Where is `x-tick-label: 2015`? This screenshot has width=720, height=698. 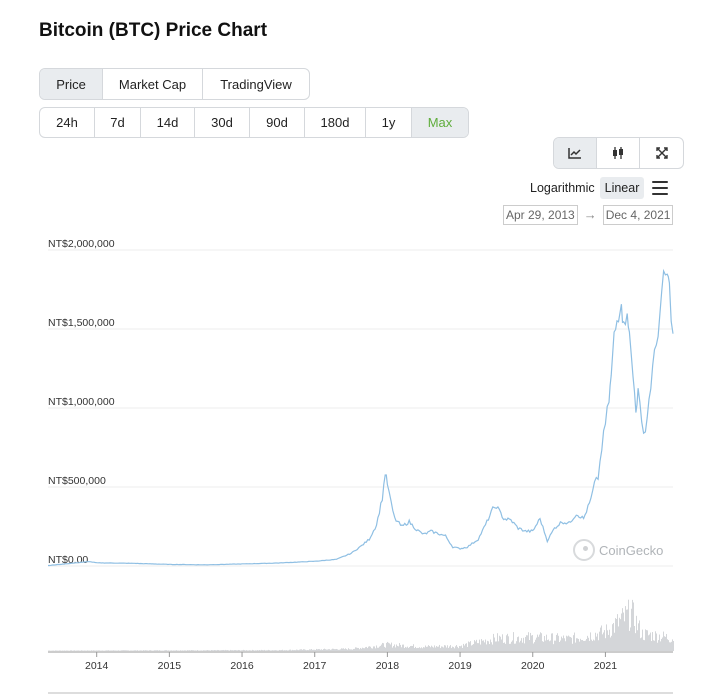 x-tick-label: 2015 is located at coordinates (170, 666).